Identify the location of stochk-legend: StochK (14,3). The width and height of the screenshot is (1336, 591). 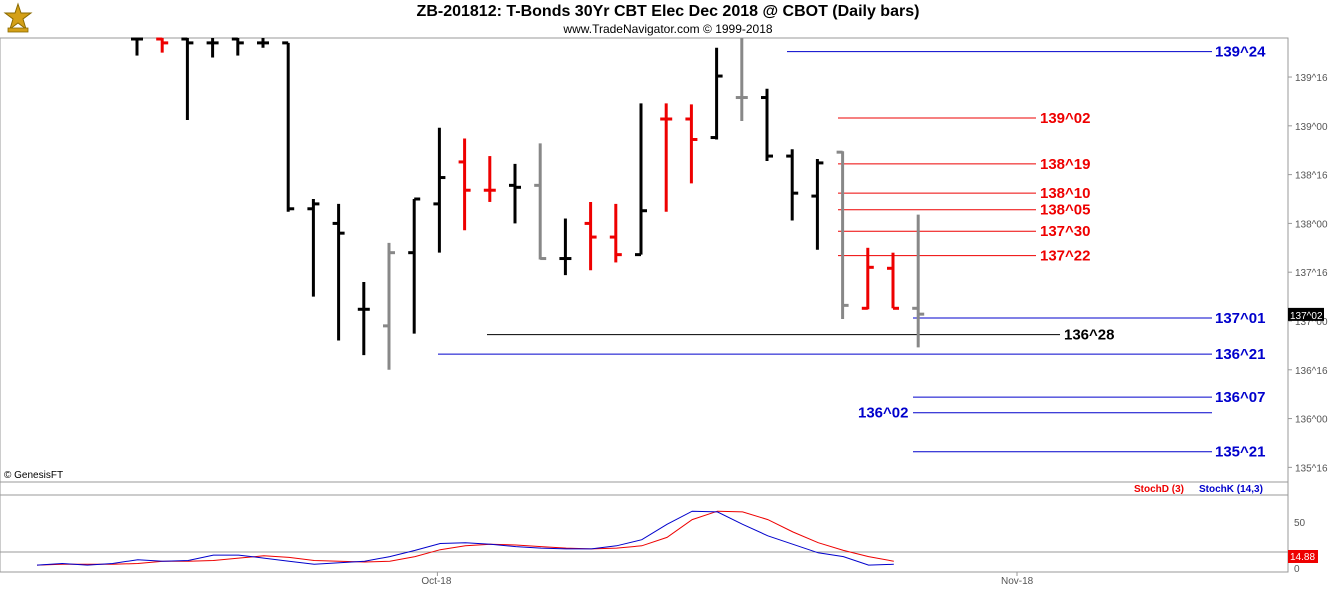
(1231, 489).